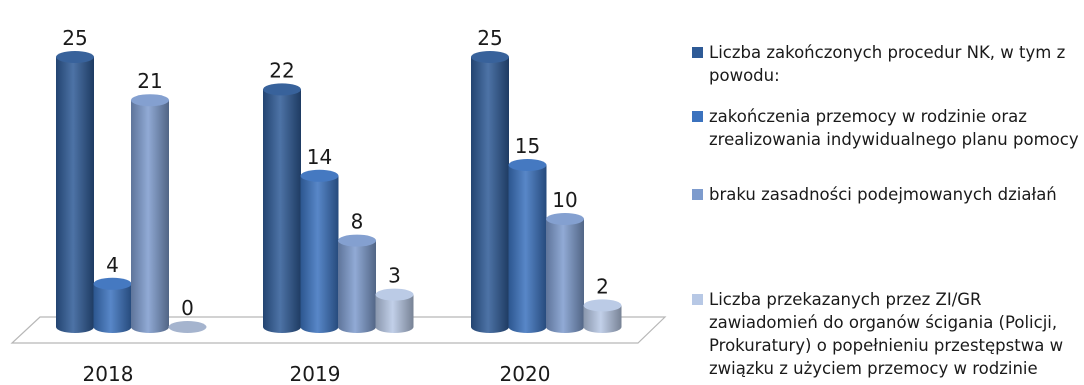 The height and width of the screenshot is (385, 1084). I want to click on data-label-2020-series-4: 2, so click(602, 286).